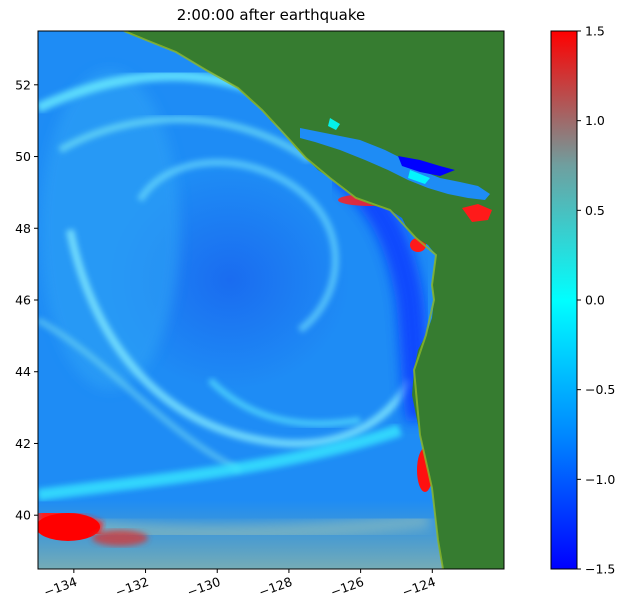  I want to click on x-tick-label: −134, so click(60, 587).